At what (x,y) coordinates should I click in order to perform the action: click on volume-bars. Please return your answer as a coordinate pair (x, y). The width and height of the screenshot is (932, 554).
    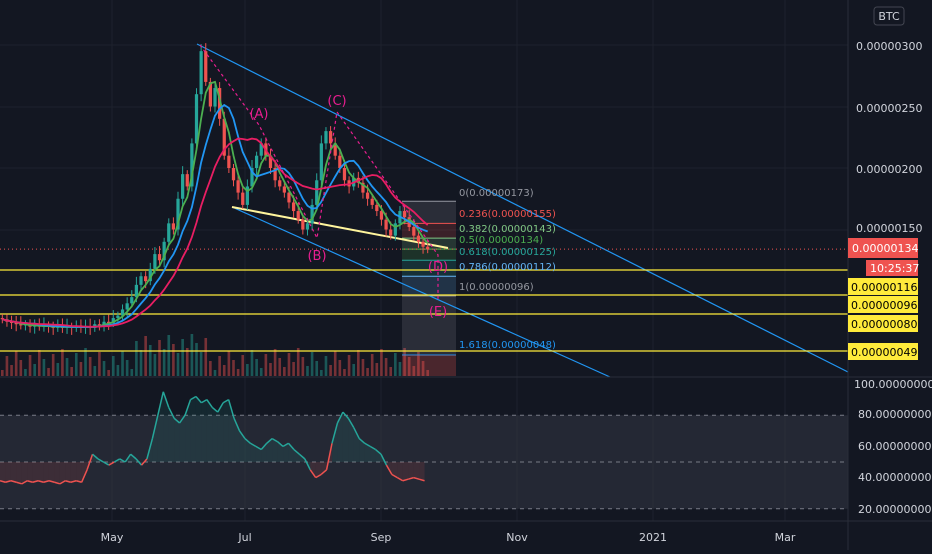
    Looking at the image, I should click on (215, 355).